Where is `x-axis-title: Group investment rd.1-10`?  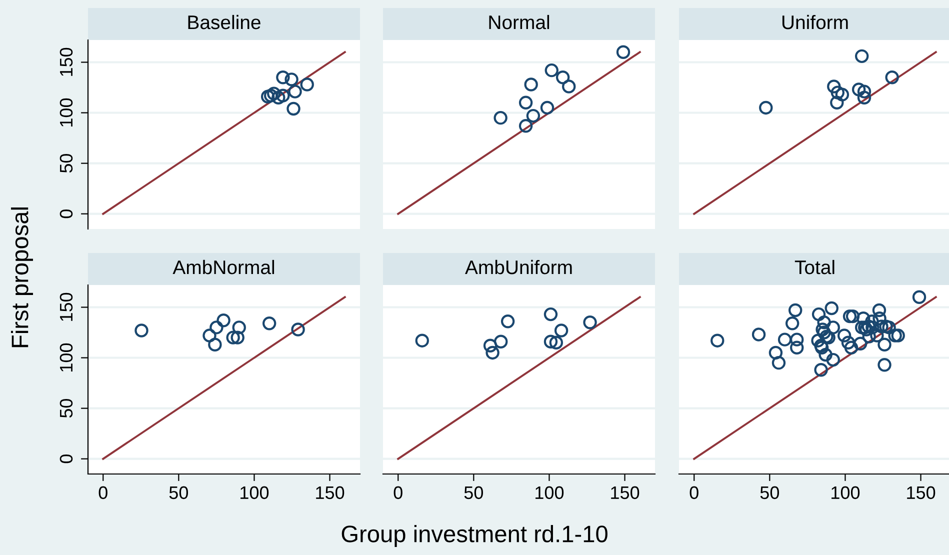 x-axis-title: Group investment rd.1-10 is located at coordinates (475, 536).